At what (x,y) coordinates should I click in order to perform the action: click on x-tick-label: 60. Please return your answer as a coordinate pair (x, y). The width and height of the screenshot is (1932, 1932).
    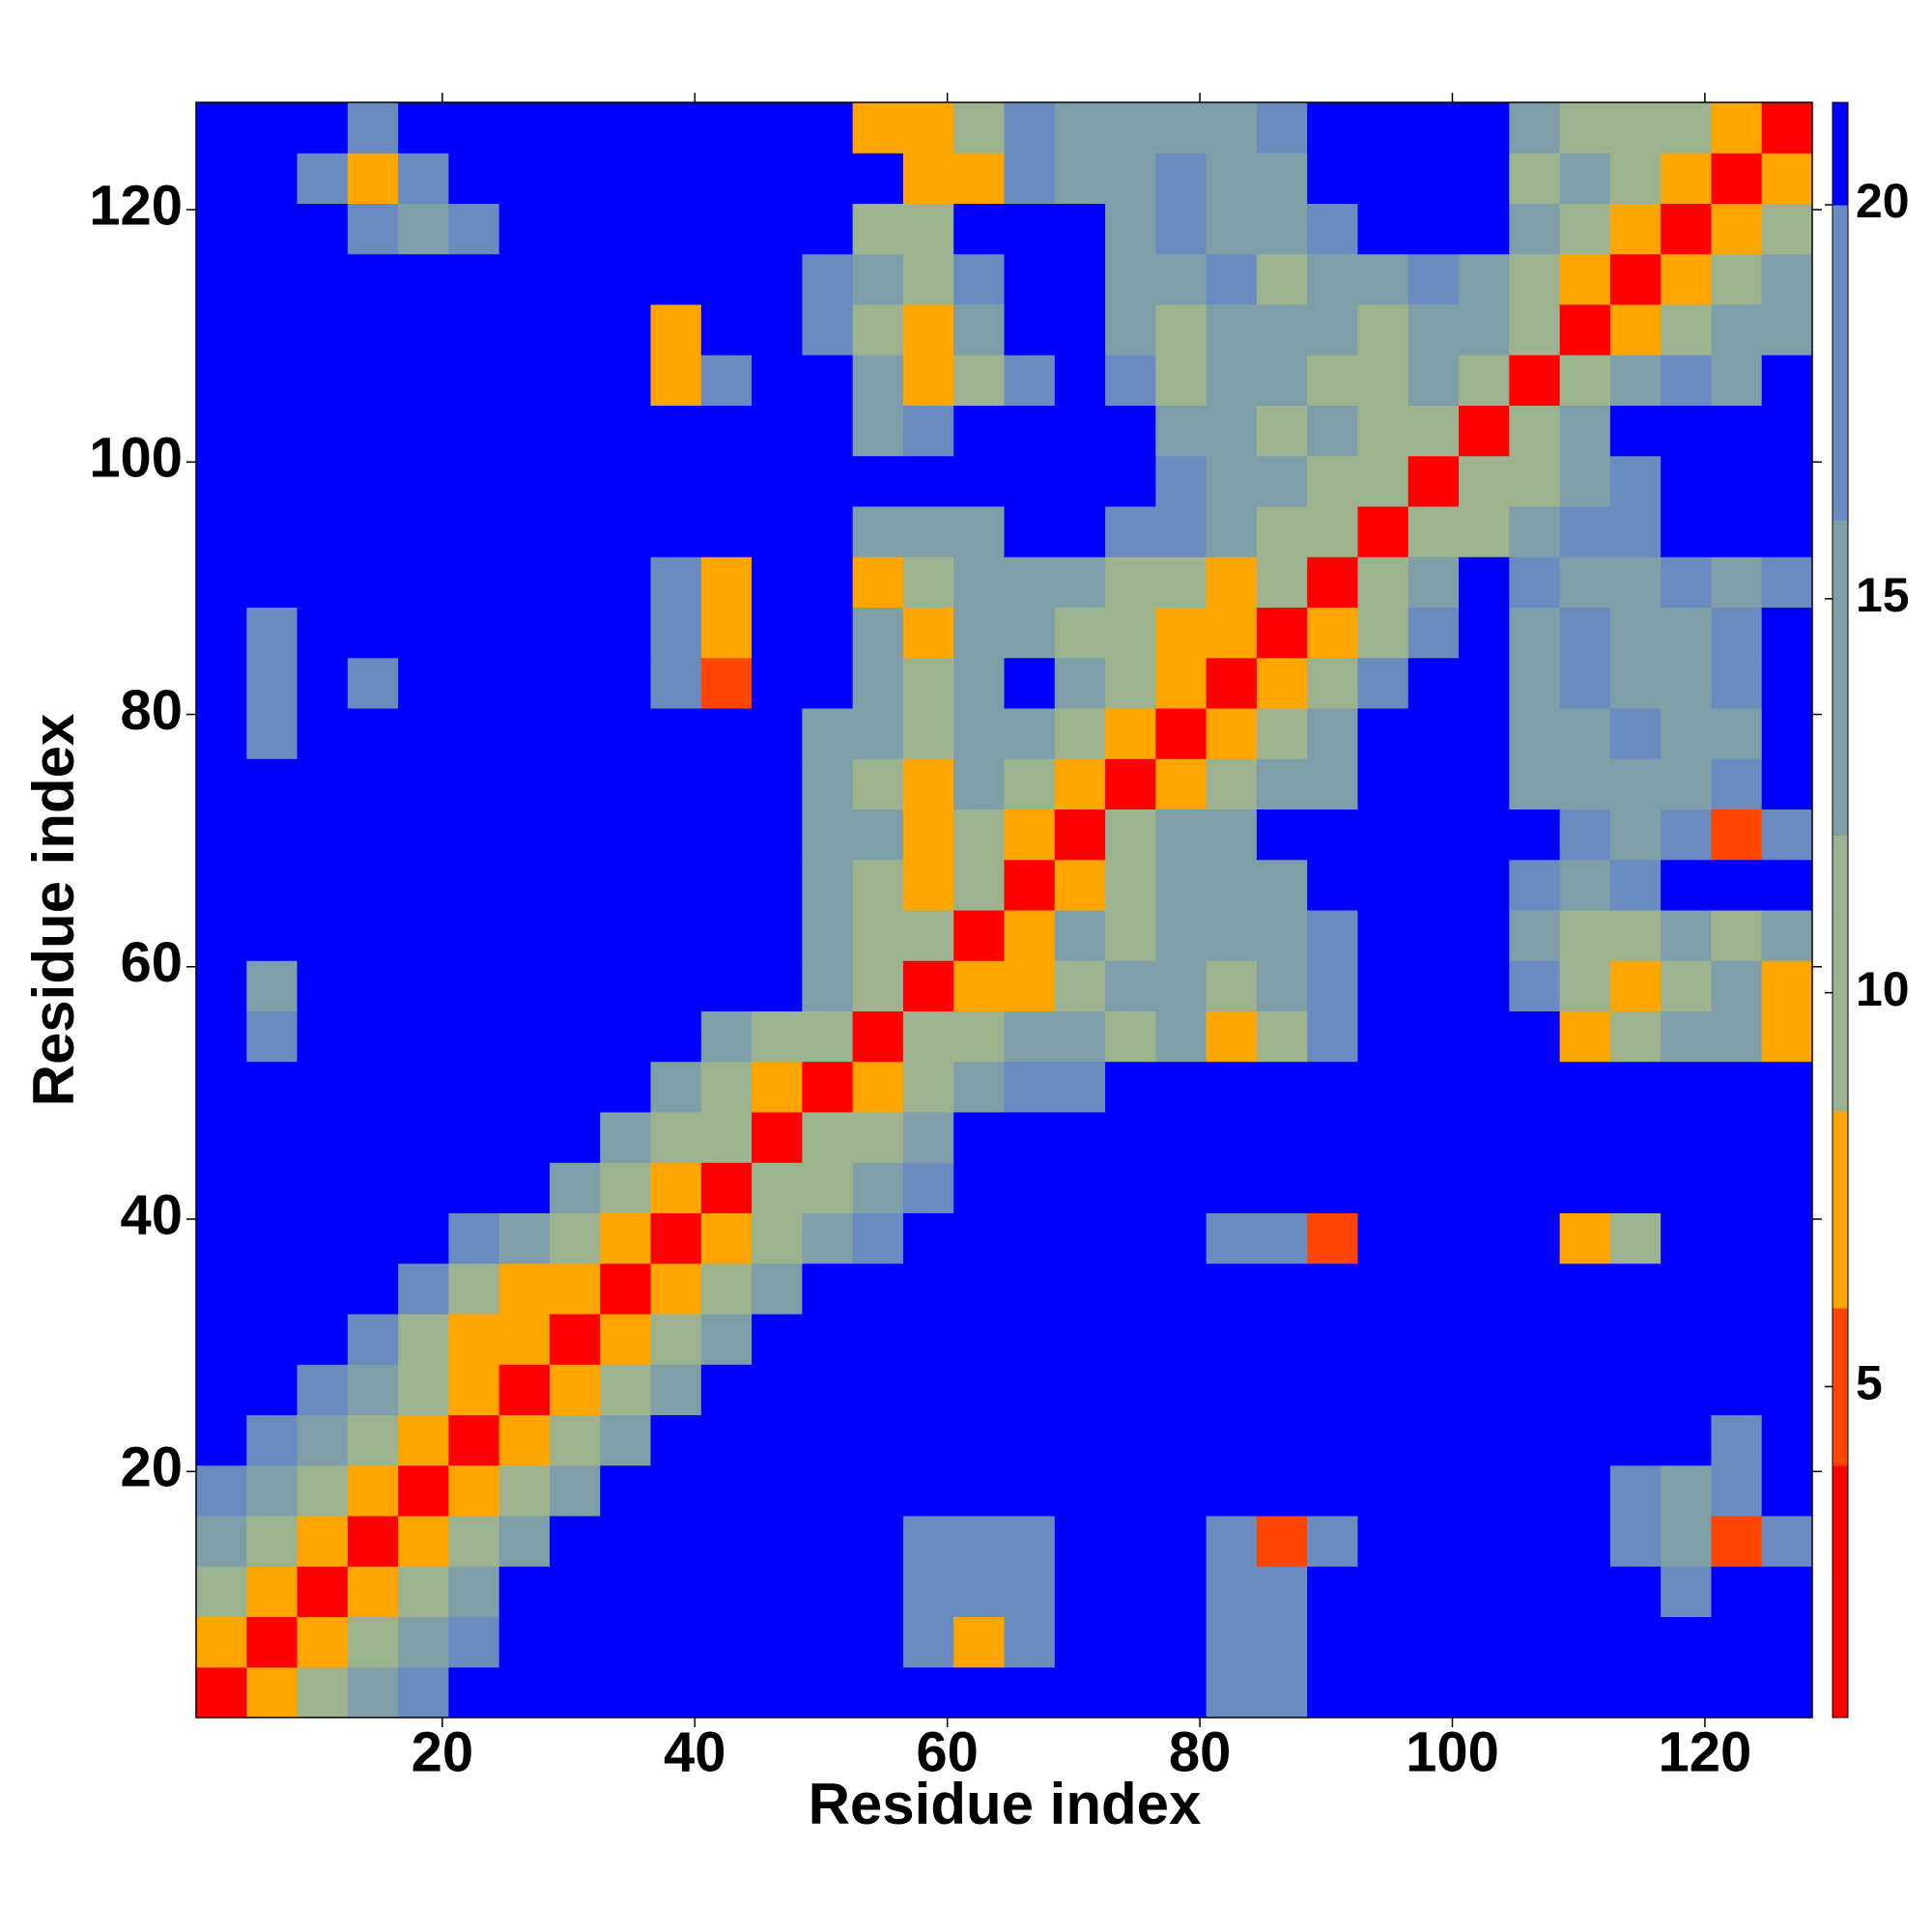
    Looking at the image, I should click on (947, 1751).